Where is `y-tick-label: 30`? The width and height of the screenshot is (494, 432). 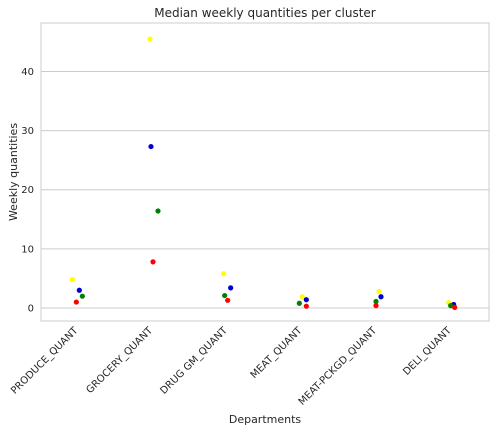 y-tick-label: 30 is located at coordinates (27, 131).